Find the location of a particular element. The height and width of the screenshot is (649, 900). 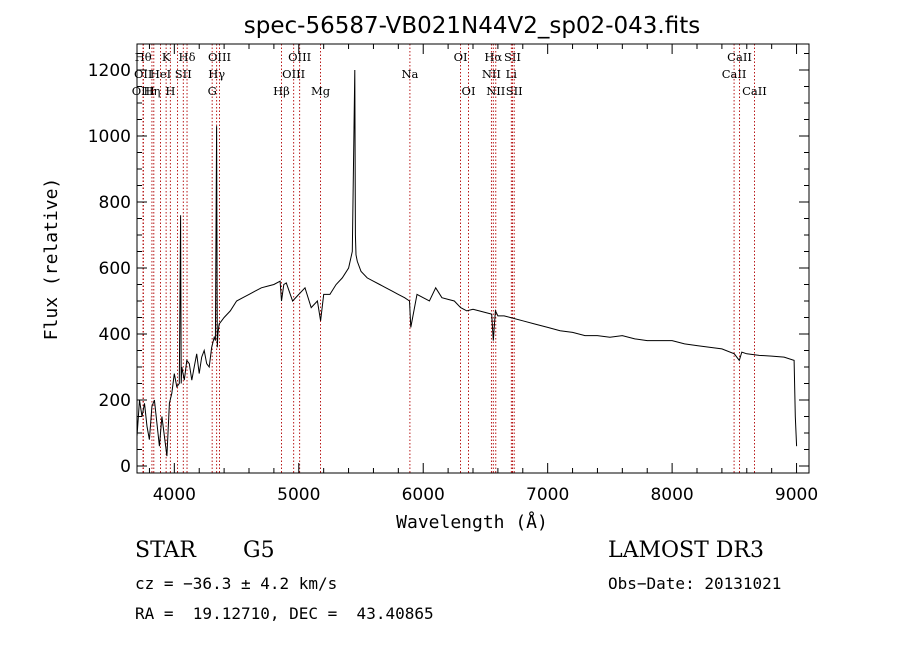

y-axis-label: Flux (relative) is located at coordinates (51, 259).